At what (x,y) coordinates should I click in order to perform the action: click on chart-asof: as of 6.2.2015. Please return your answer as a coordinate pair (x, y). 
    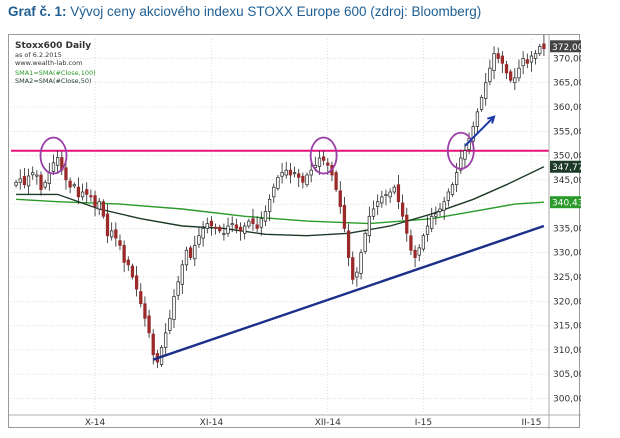
    Looking at the image, I should click on (38, 55).